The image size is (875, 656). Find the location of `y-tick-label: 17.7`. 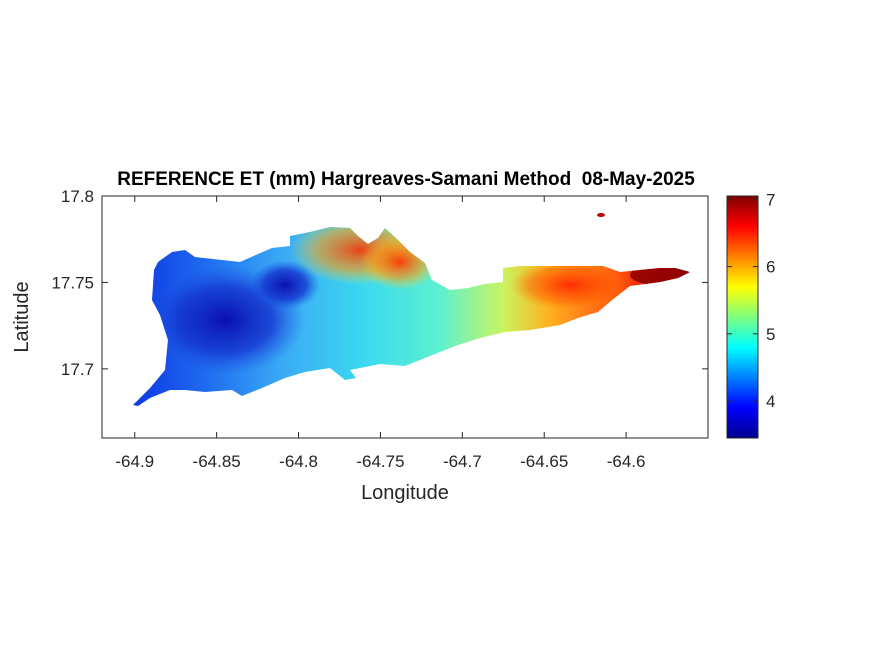

y-tick-label: 17.7 is located at coordinates (77, 369).